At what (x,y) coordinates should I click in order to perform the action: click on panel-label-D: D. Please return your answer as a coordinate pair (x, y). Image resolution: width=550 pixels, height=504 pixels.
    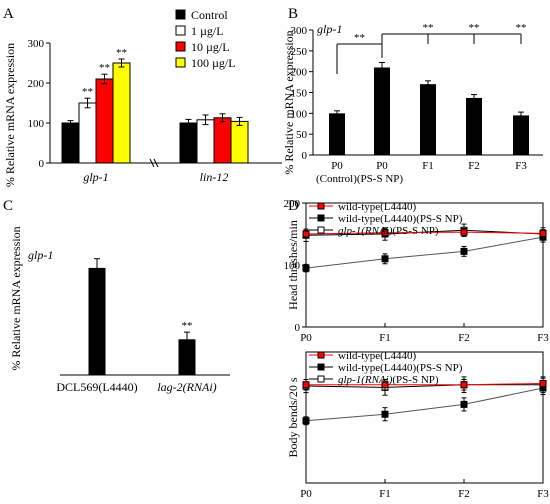
    Looking at the image, I should click on (293, 206).